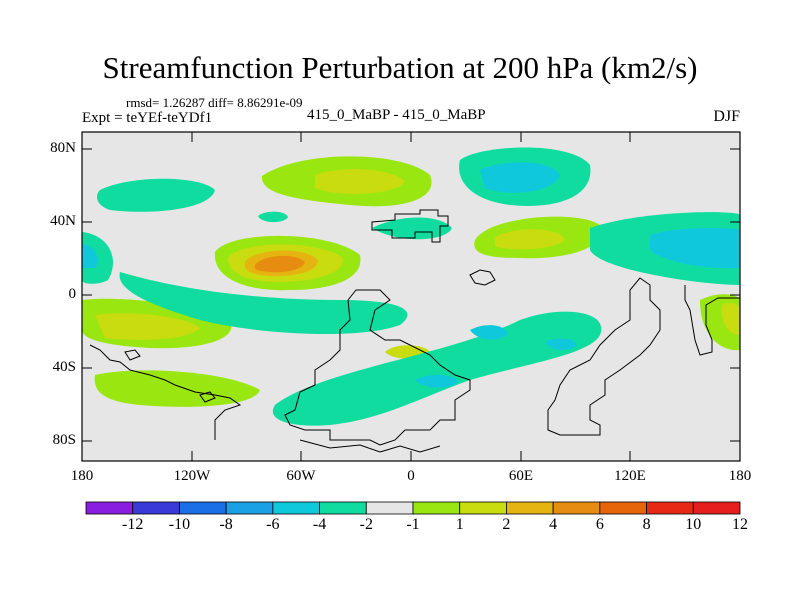  Describe the element at coordinates (436, 381) in the screenshot. I see `anomaly-region-negative-southern-core-c` at that location.